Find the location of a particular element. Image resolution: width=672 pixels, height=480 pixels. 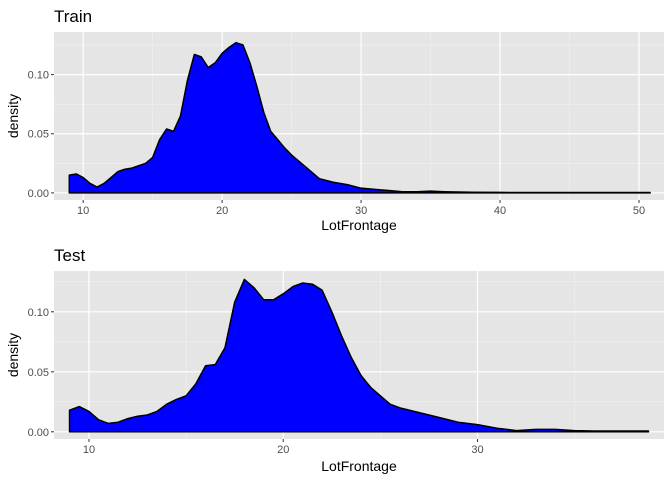

train-y-axis-label: density is located at coordinates (13, 116).